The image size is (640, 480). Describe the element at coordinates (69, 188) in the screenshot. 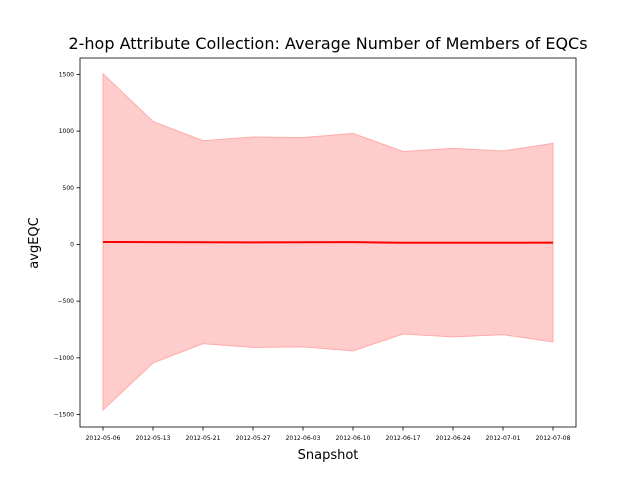

I see `y-tick-label: 500` at that location.